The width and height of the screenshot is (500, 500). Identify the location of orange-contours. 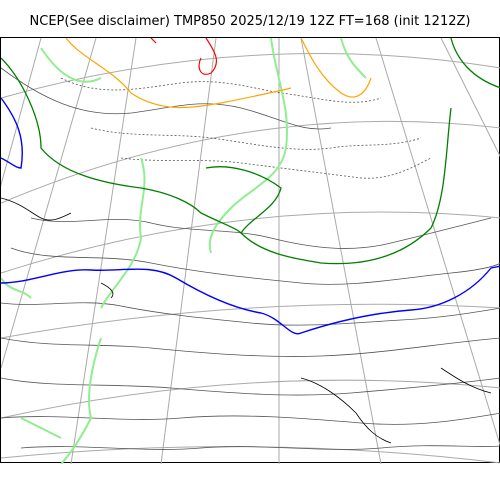
(218, 73).